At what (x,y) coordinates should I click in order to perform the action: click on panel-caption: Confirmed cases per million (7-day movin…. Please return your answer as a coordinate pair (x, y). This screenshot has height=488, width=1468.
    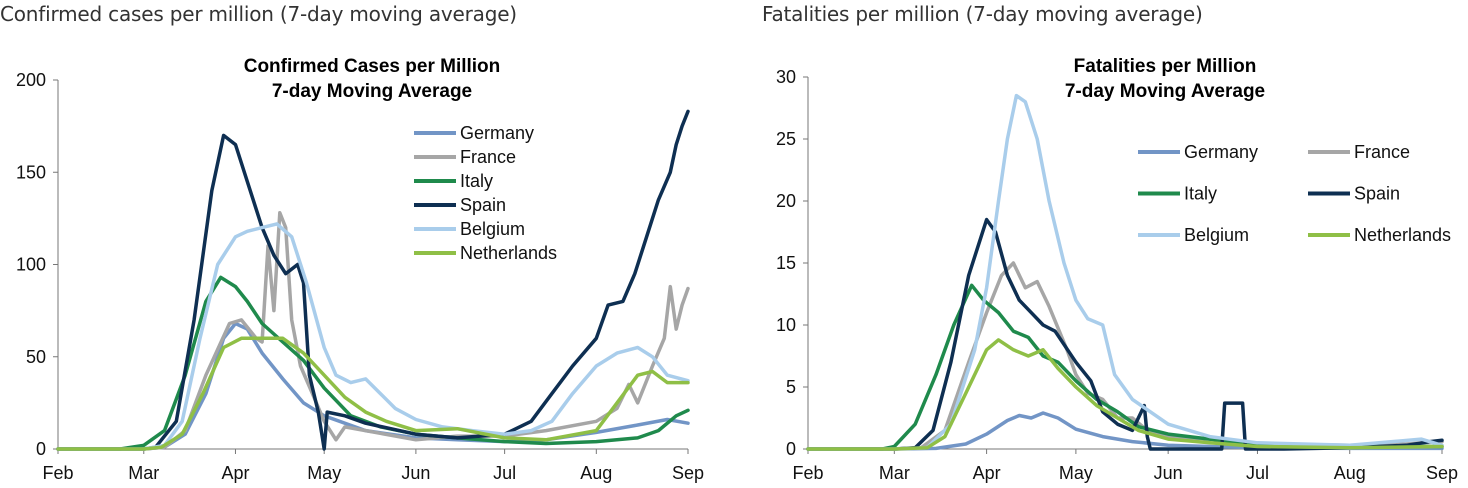
    Looking at the image, I should click on (258, 14).